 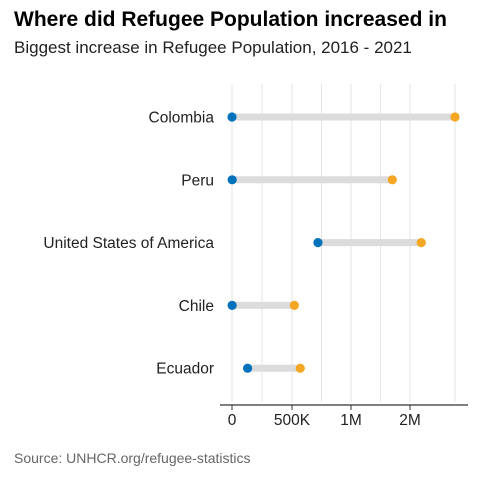 I want to click on category-label: United States of America, so click(x=128, y=243).